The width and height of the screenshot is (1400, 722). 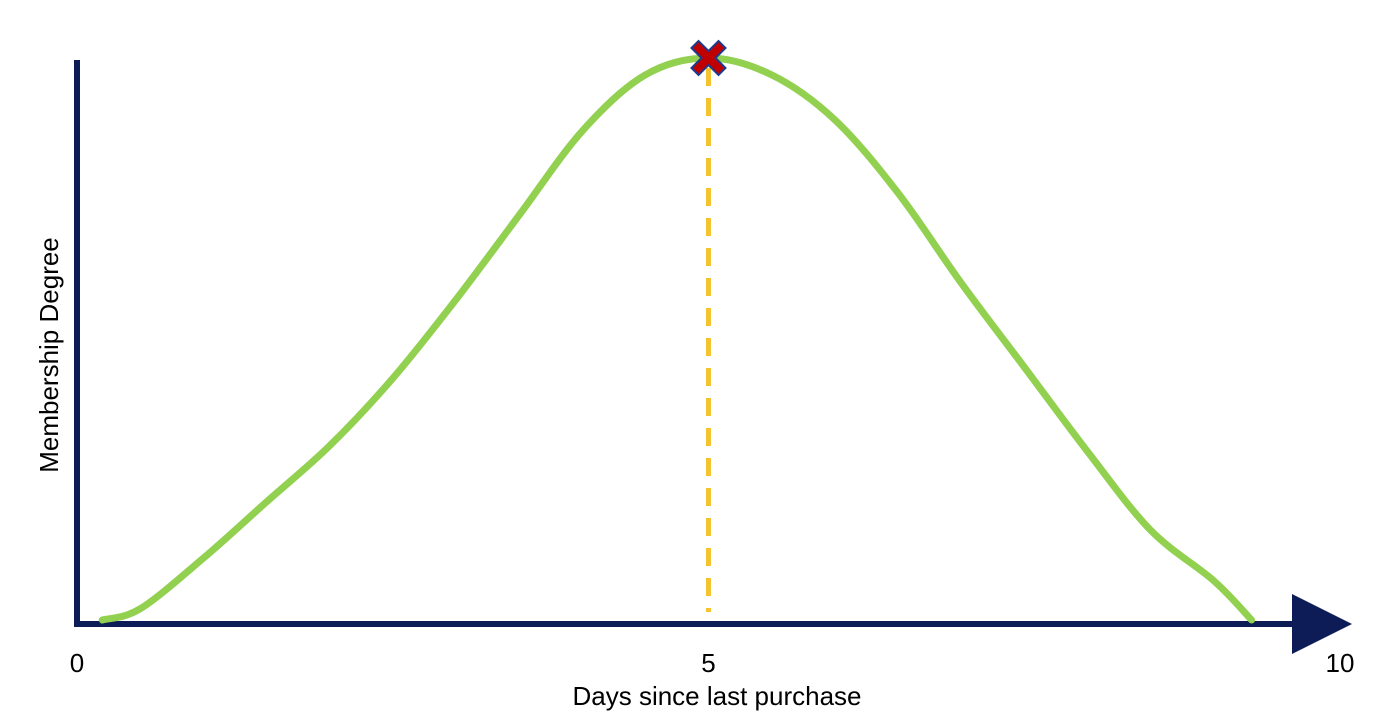 What do you see at coordinates (708, 663) in the screenshot?
I see `x-tick-label: 5` at bounding box center [708, 663].